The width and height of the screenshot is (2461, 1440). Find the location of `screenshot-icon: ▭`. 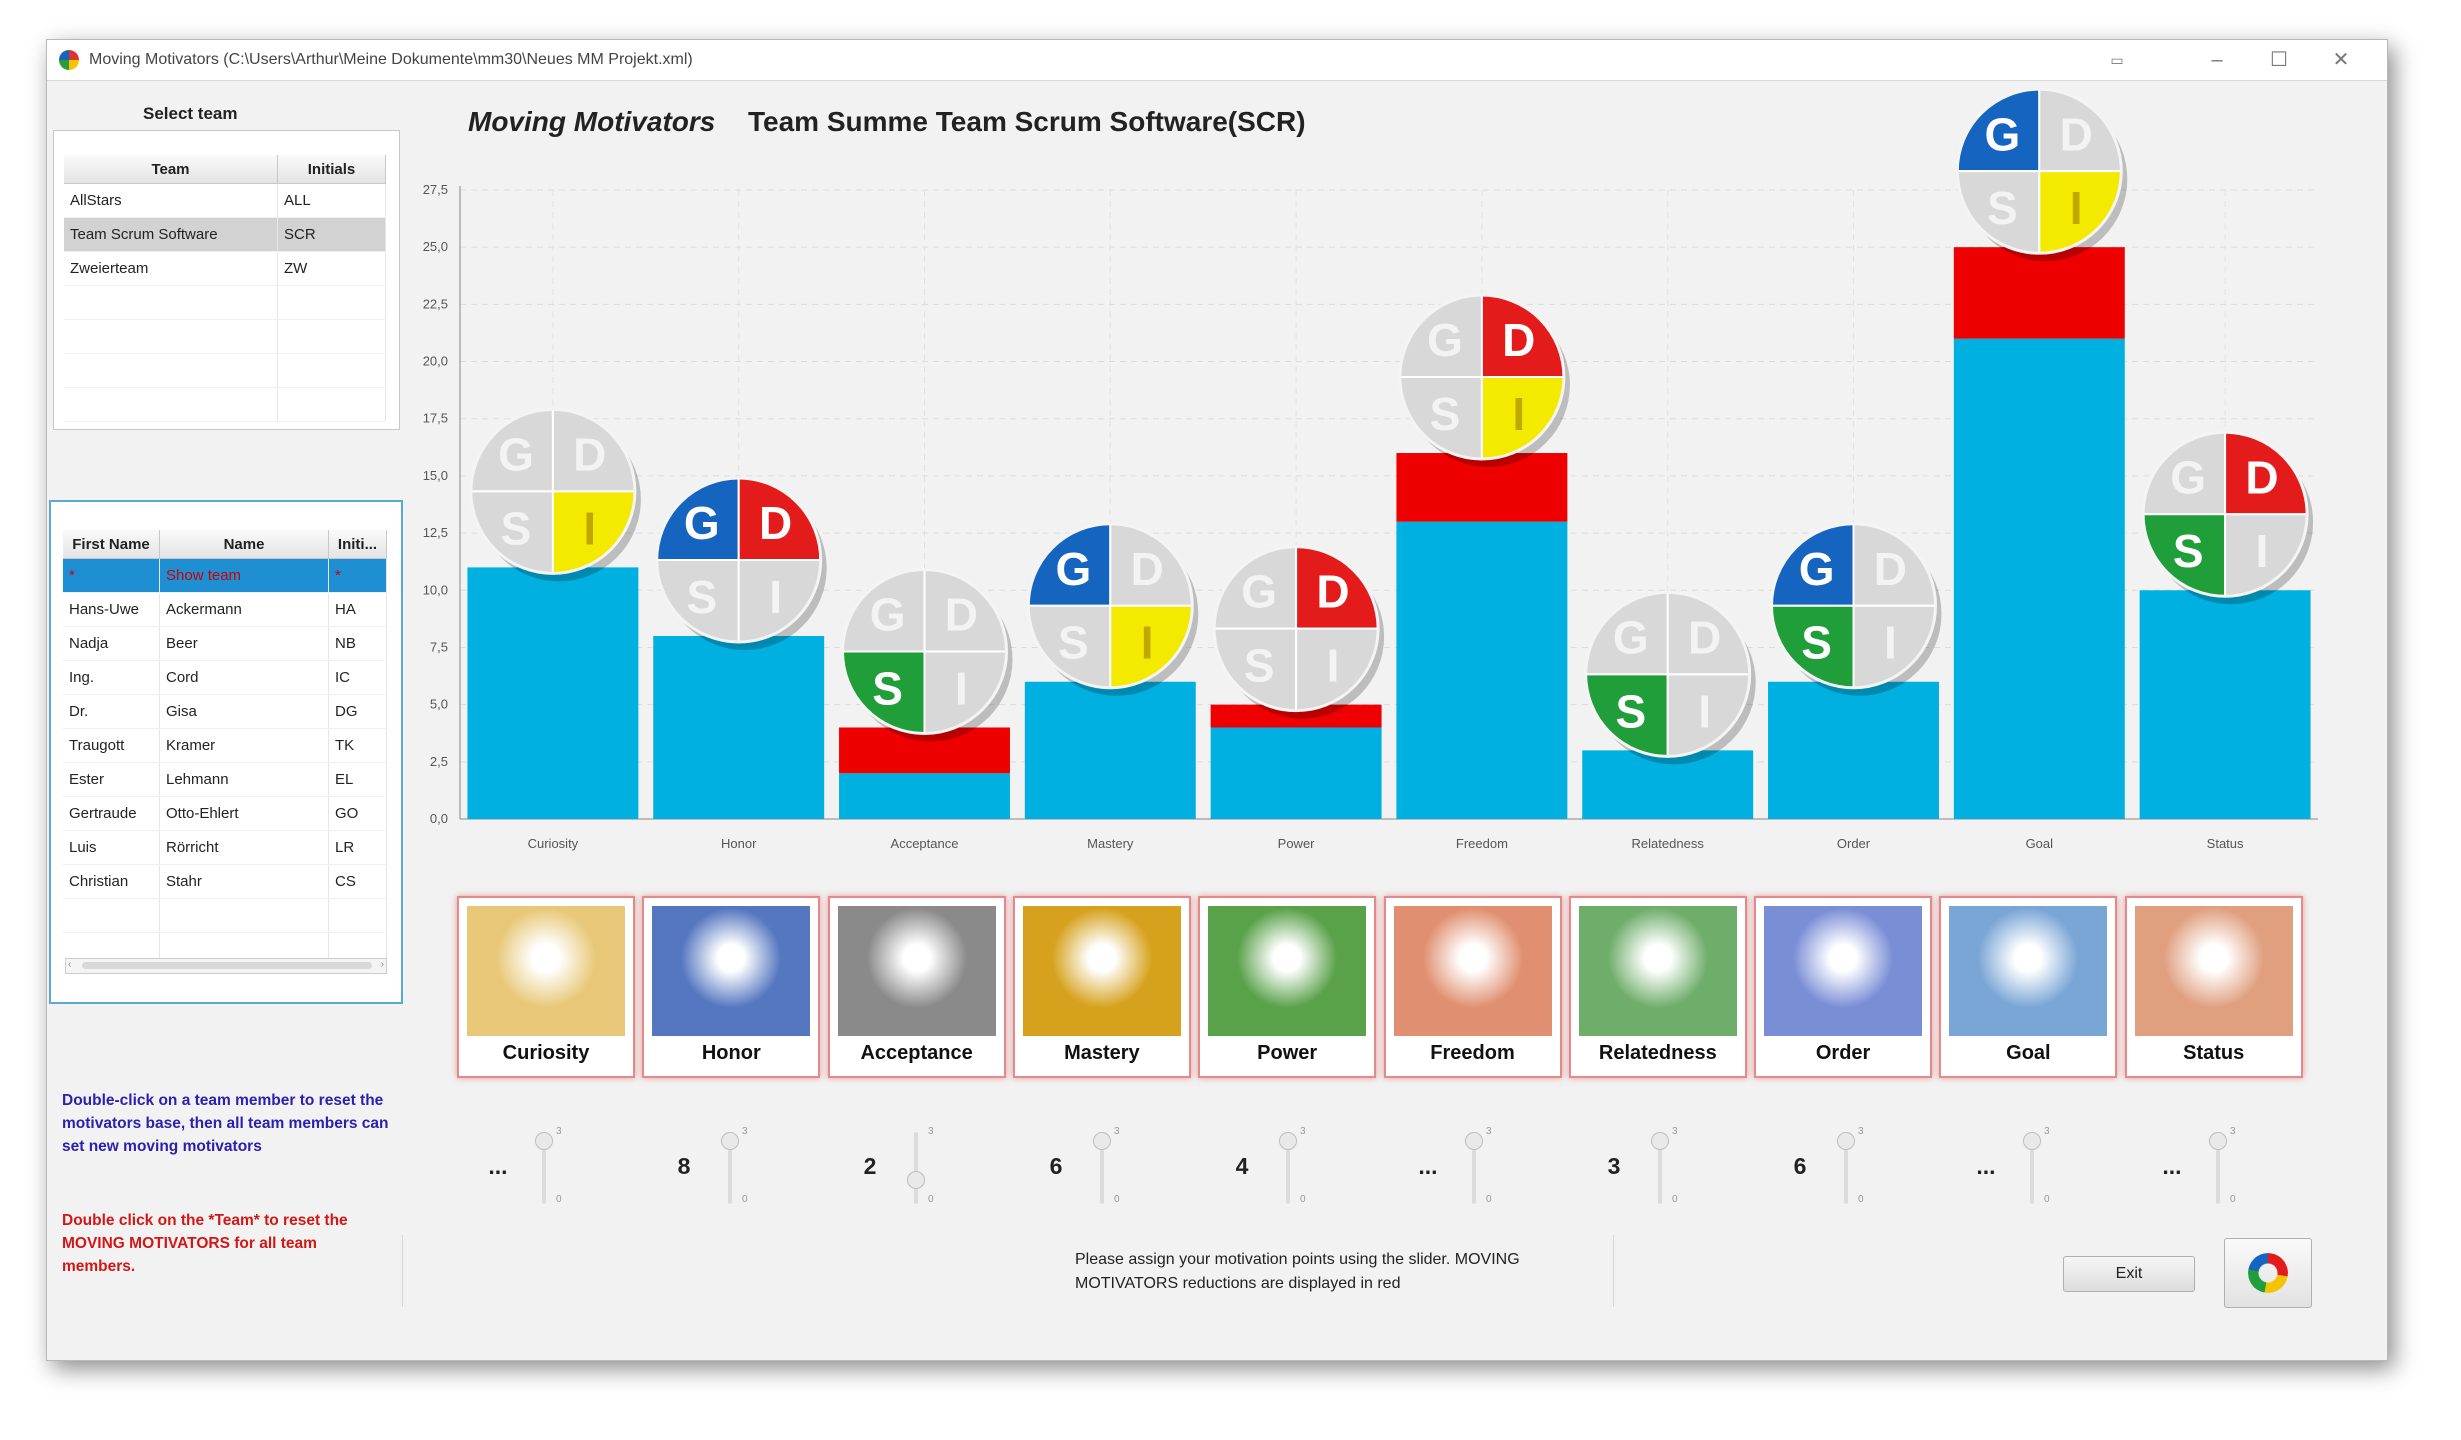

screenshot-icon: ▭ is located at coordinates (2117, 60).